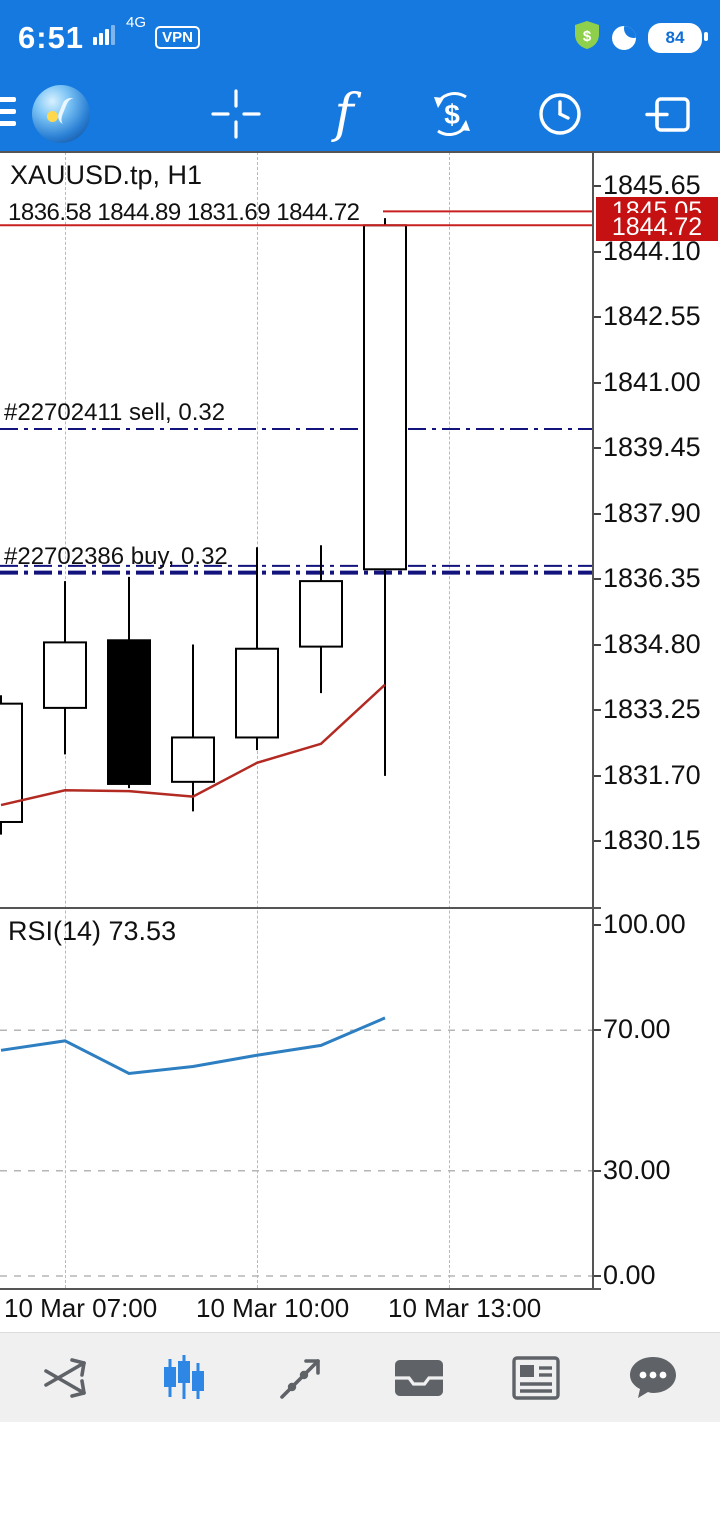  I want to click on price-tick-label: 1833.25, so click(652, 709).